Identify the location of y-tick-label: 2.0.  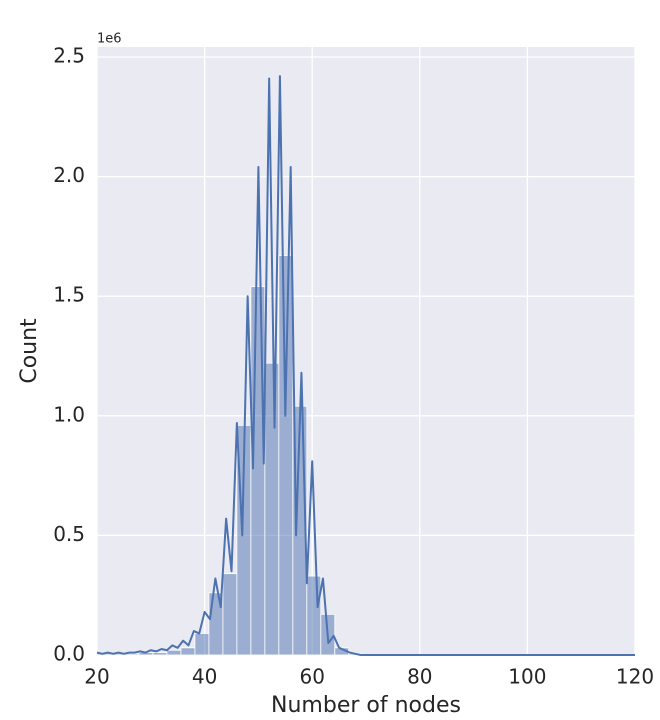
(69, 175).